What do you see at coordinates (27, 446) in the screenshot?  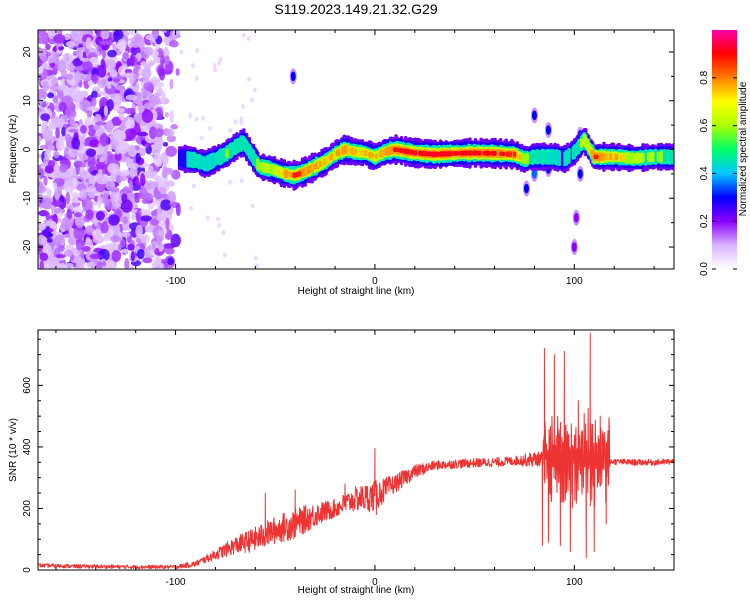 I see `y-tick-label: 400` at bounding box center [27, 446].